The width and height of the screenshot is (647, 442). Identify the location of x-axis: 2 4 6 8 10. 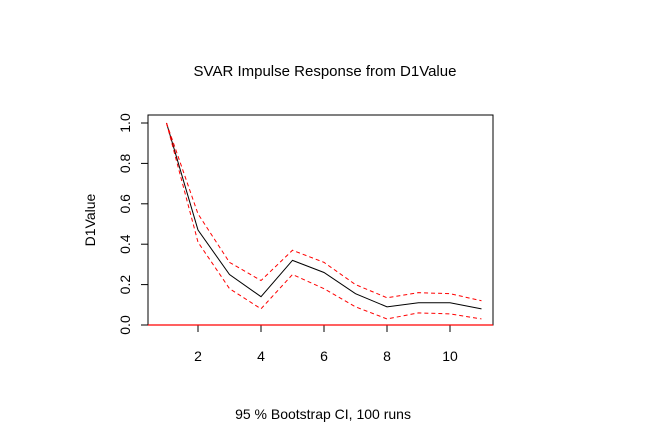
(326, 344).